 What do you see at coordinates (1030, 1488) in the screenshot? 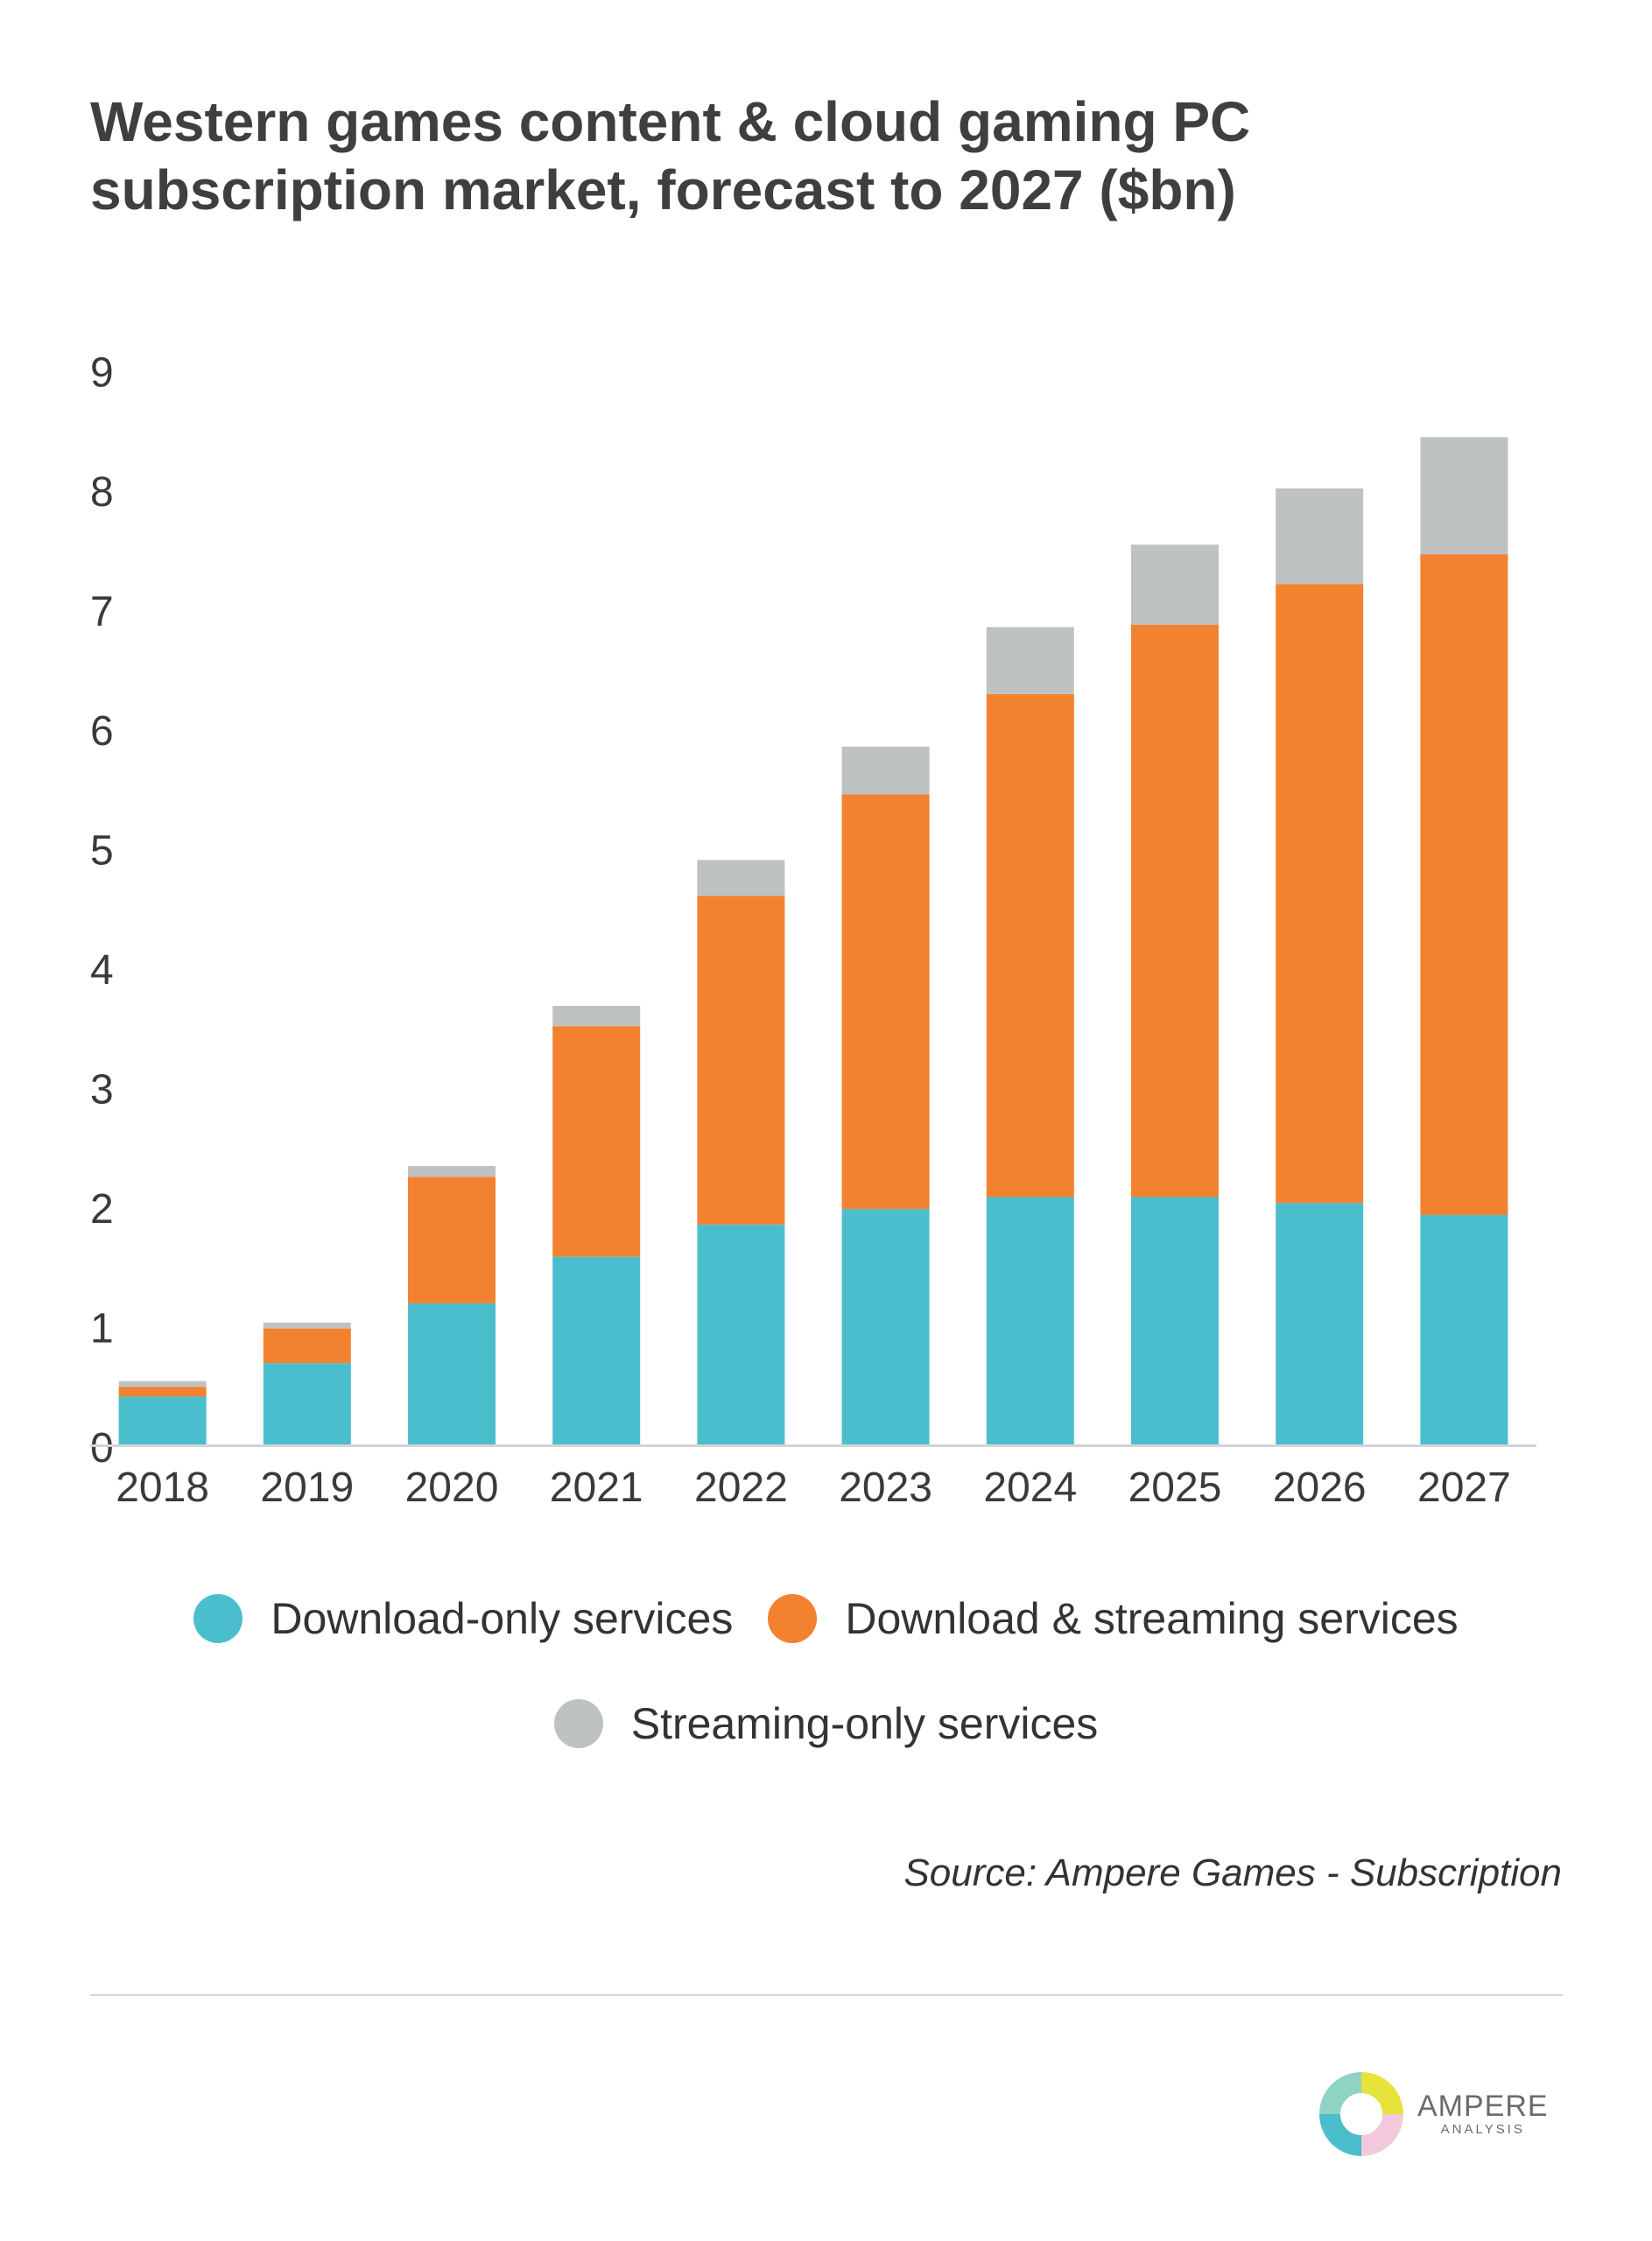
I see `x-tick-label: 2024` at bounding box center [1030, 1488].